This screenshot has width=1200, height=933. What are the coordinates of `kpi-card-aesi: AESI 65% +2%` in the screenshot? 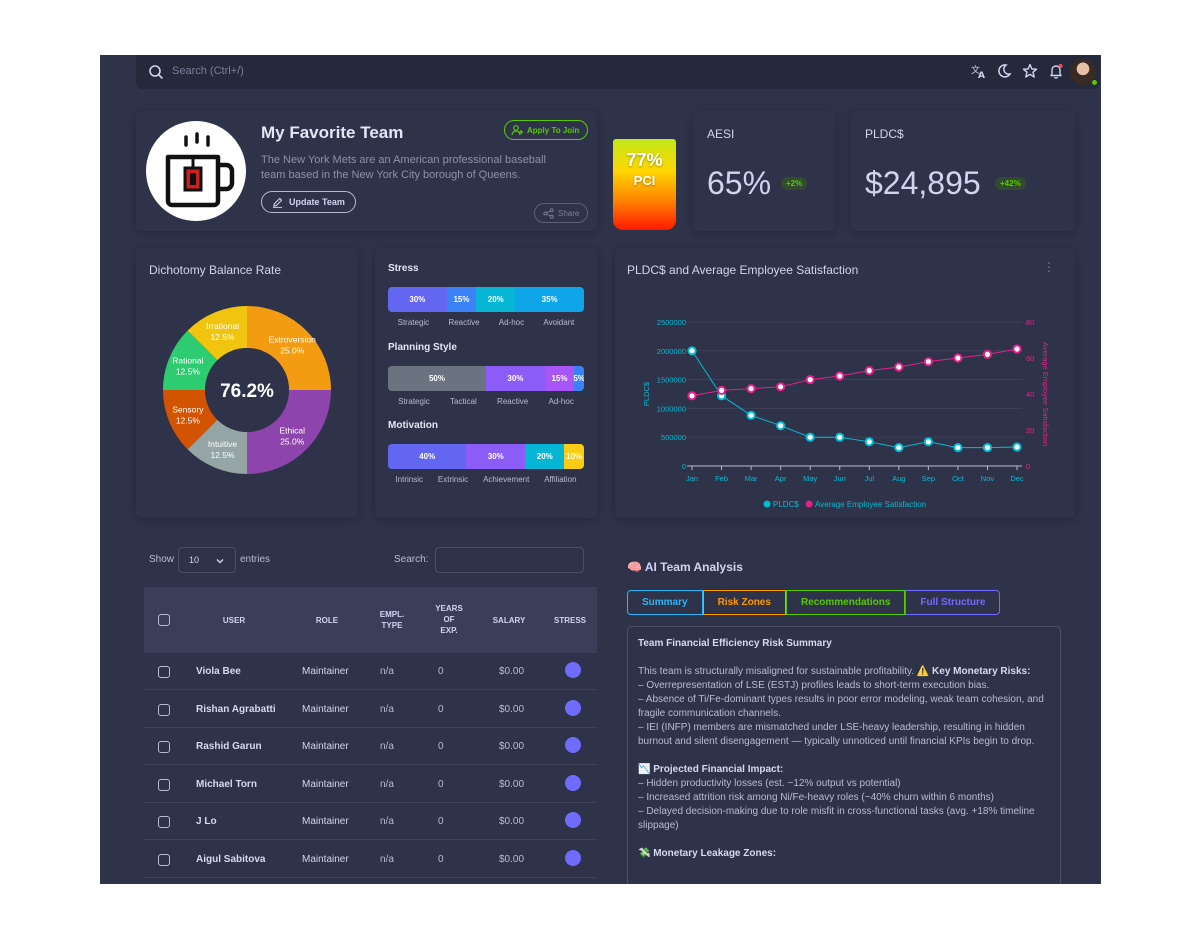 It's located at (764, 171).